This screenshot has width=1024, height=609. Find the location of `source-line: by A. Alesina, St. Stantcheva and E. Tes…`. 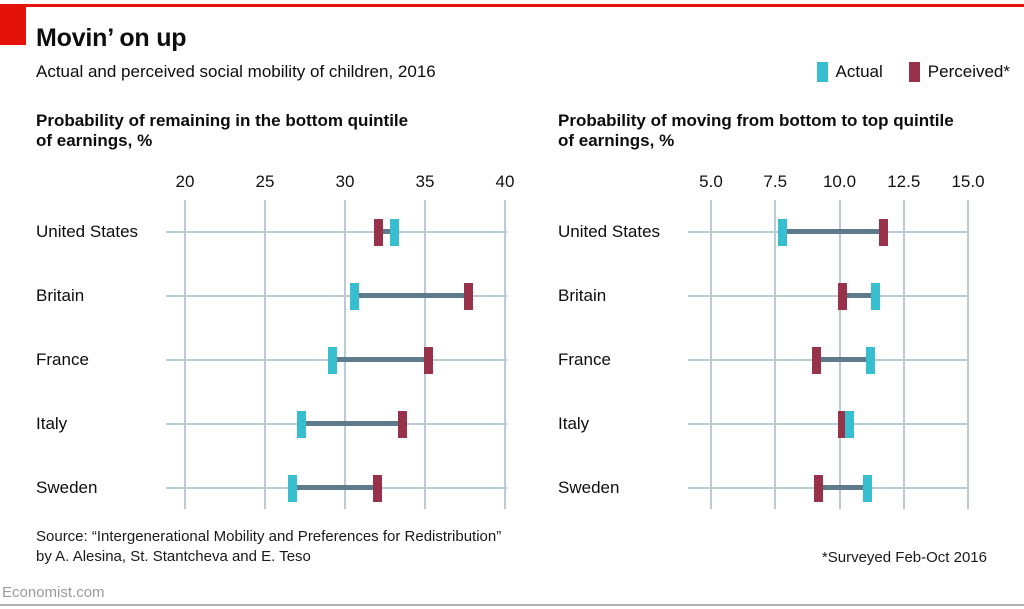

source-line: by A. Alesina, St. Stantcheva and E. Tes… is located at coordinates (173, 556).